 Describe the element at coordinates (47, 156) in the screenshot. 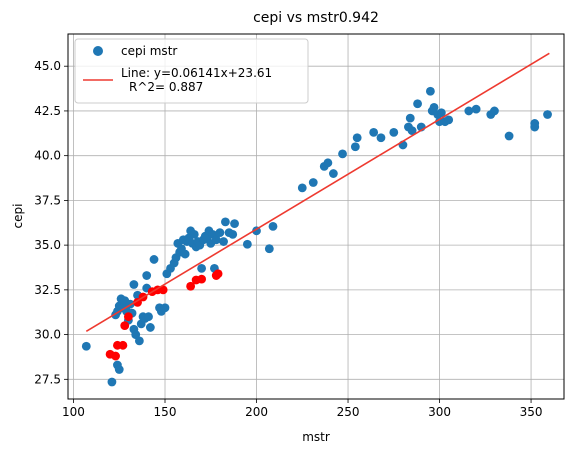

I see `y-tick-label: 40.0` at that location.